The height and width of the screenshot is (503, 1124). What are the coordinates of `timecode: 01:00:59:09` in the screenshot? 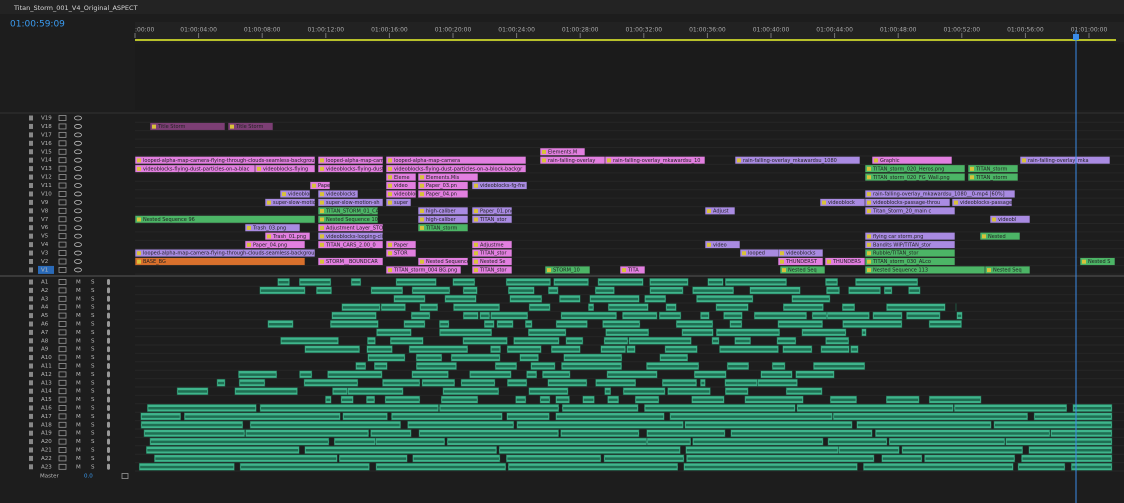 It's located at (37, 25).